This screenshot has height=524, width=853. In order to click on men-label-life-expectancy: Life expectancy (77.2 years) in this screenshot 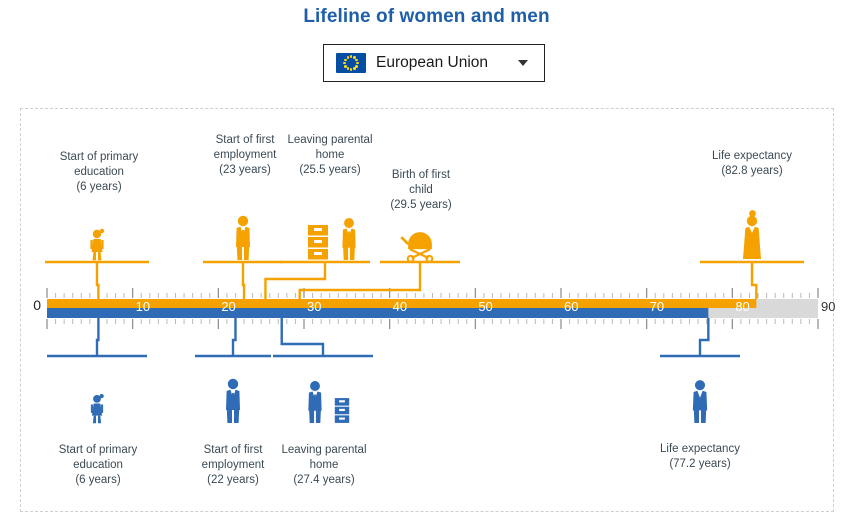, I will do `click(700, 456)`.